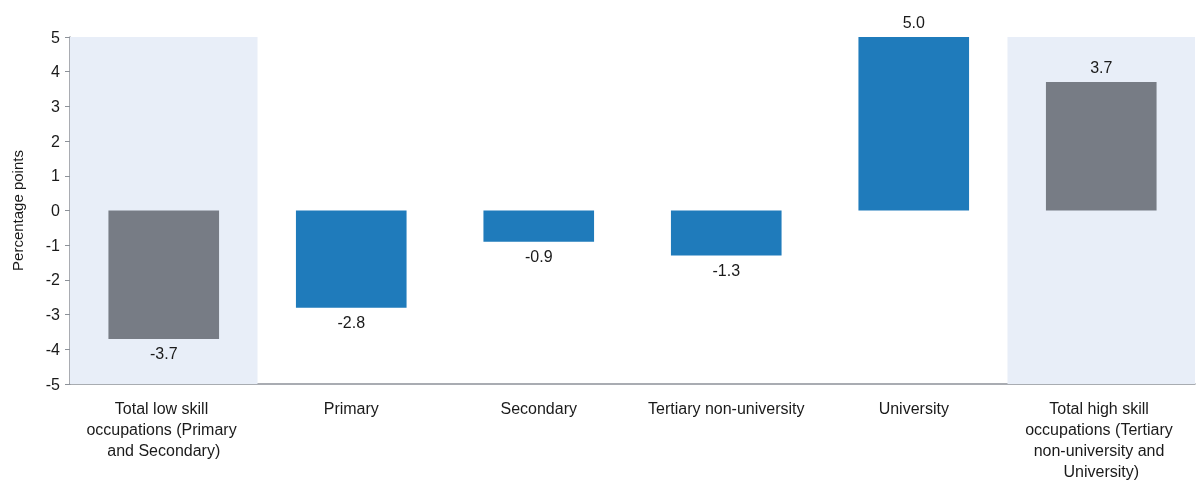  What do you see at coordinates (17, 210) in the screenshot?
I see `y-axis-title: Percentage points` at bounding box center [17, 210].